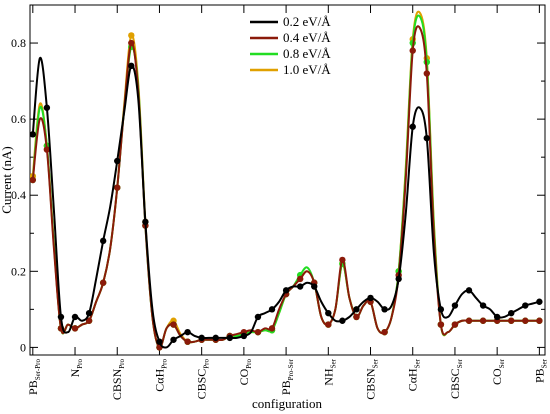 This screenshot has height=414, width=550. Describe the element at coordinates (203, 379) in the screenshot. I see `x-tick-label: CBSCPro` at that location.